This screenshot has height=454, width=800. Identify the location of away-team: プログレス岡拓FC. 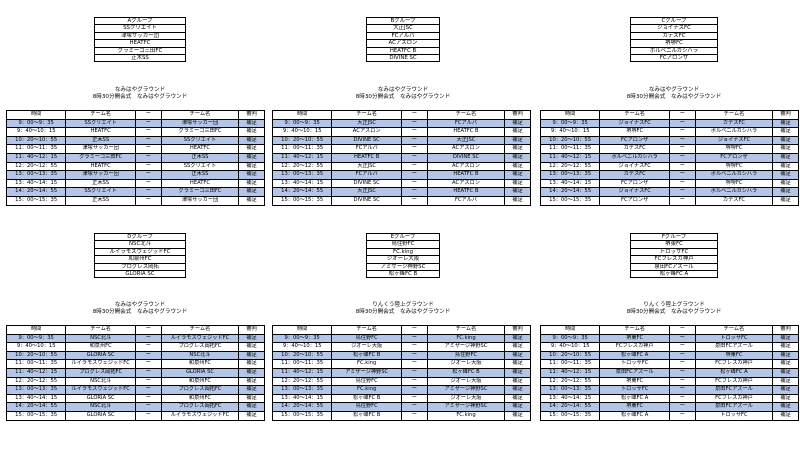
(200, 407).